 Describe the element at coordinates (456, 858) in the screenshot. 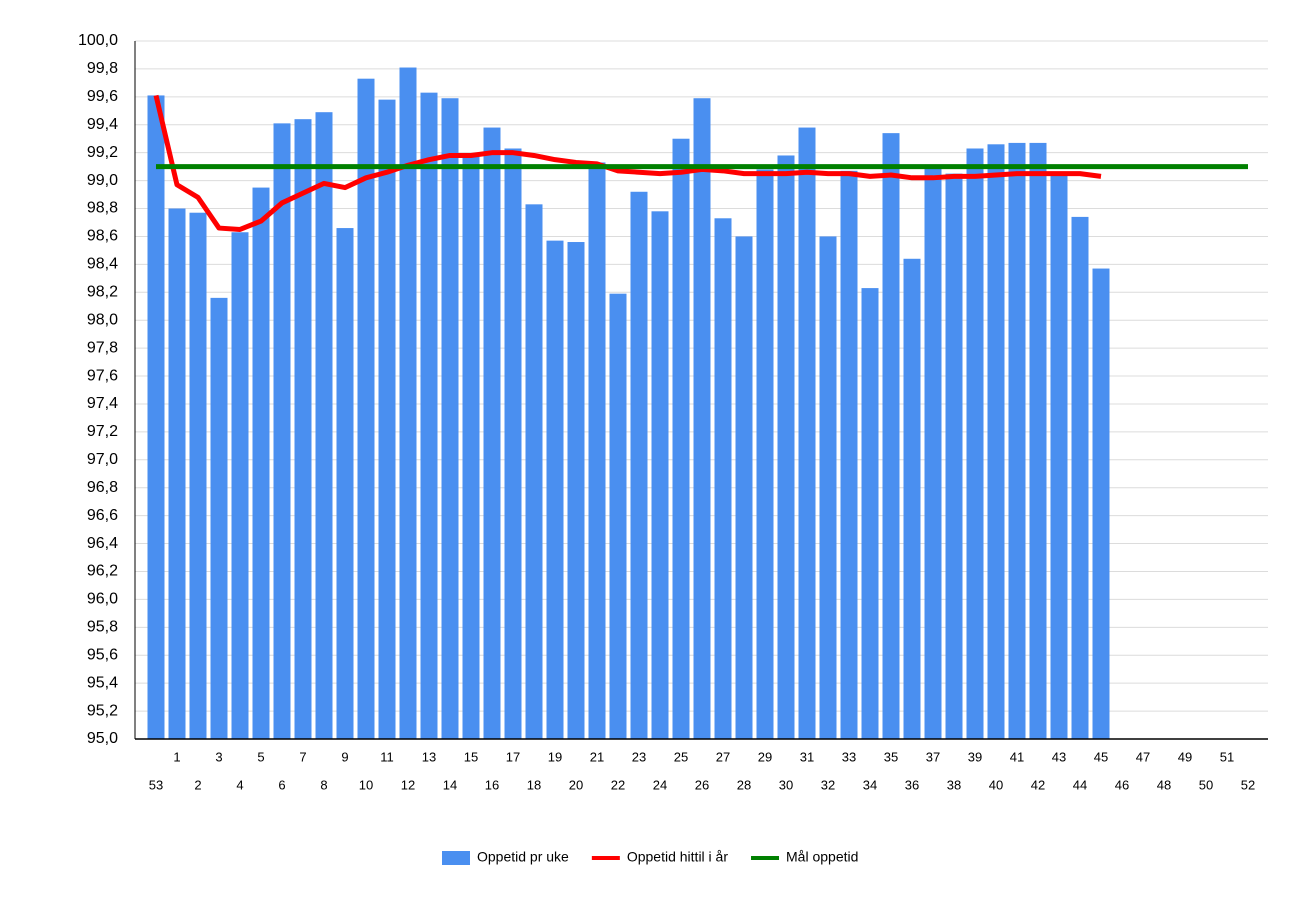

I see `legend-swatch` at that location.